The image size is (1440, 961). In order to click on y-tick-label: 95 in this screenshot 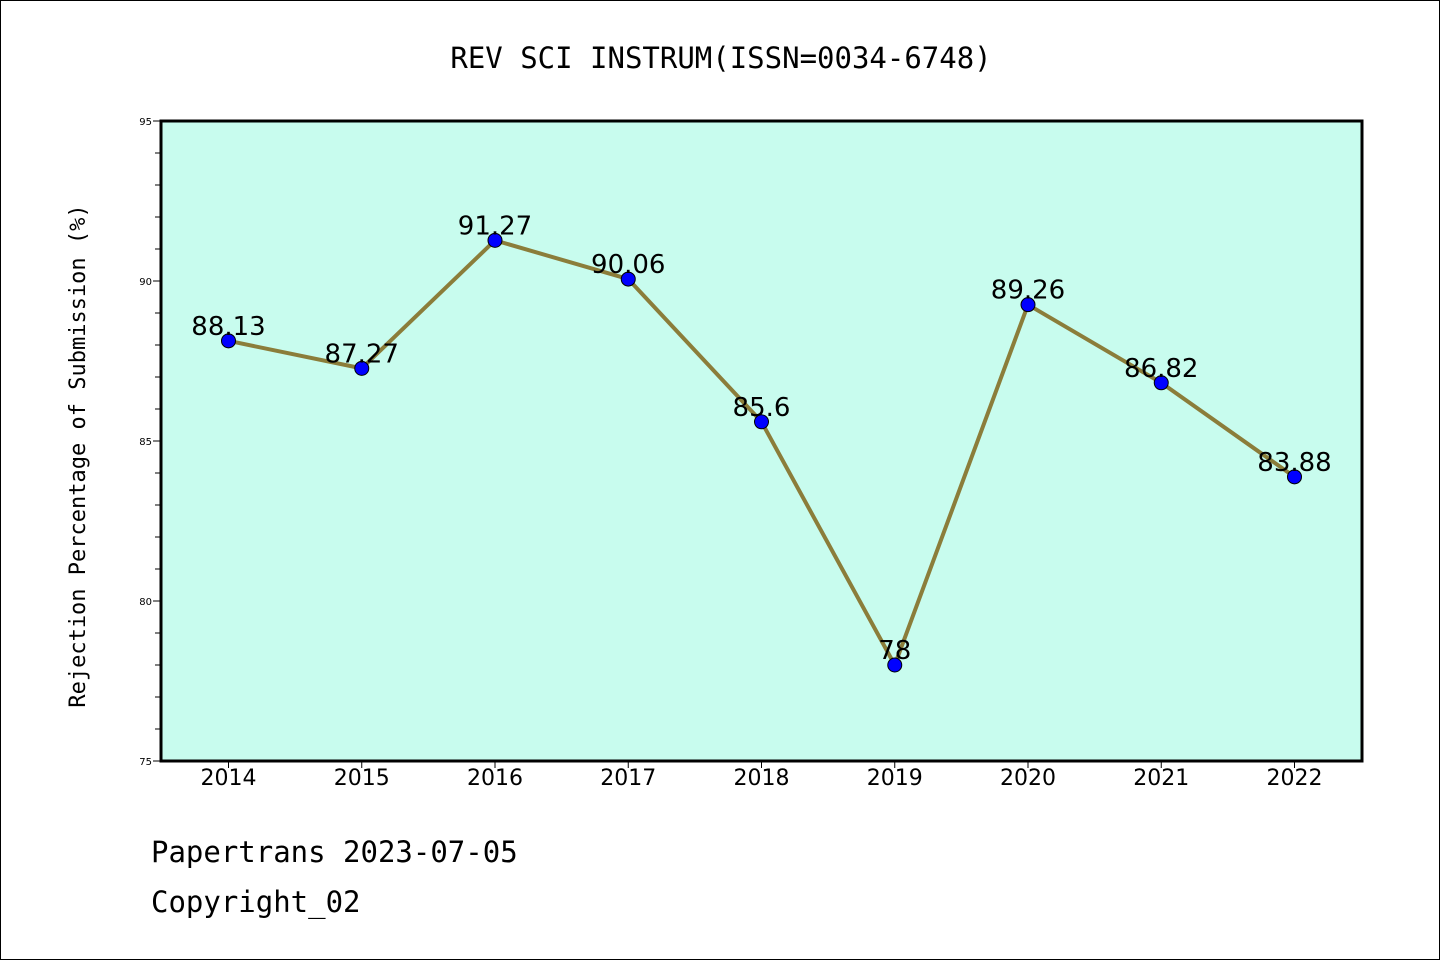, I will do `click(145, 122)`.